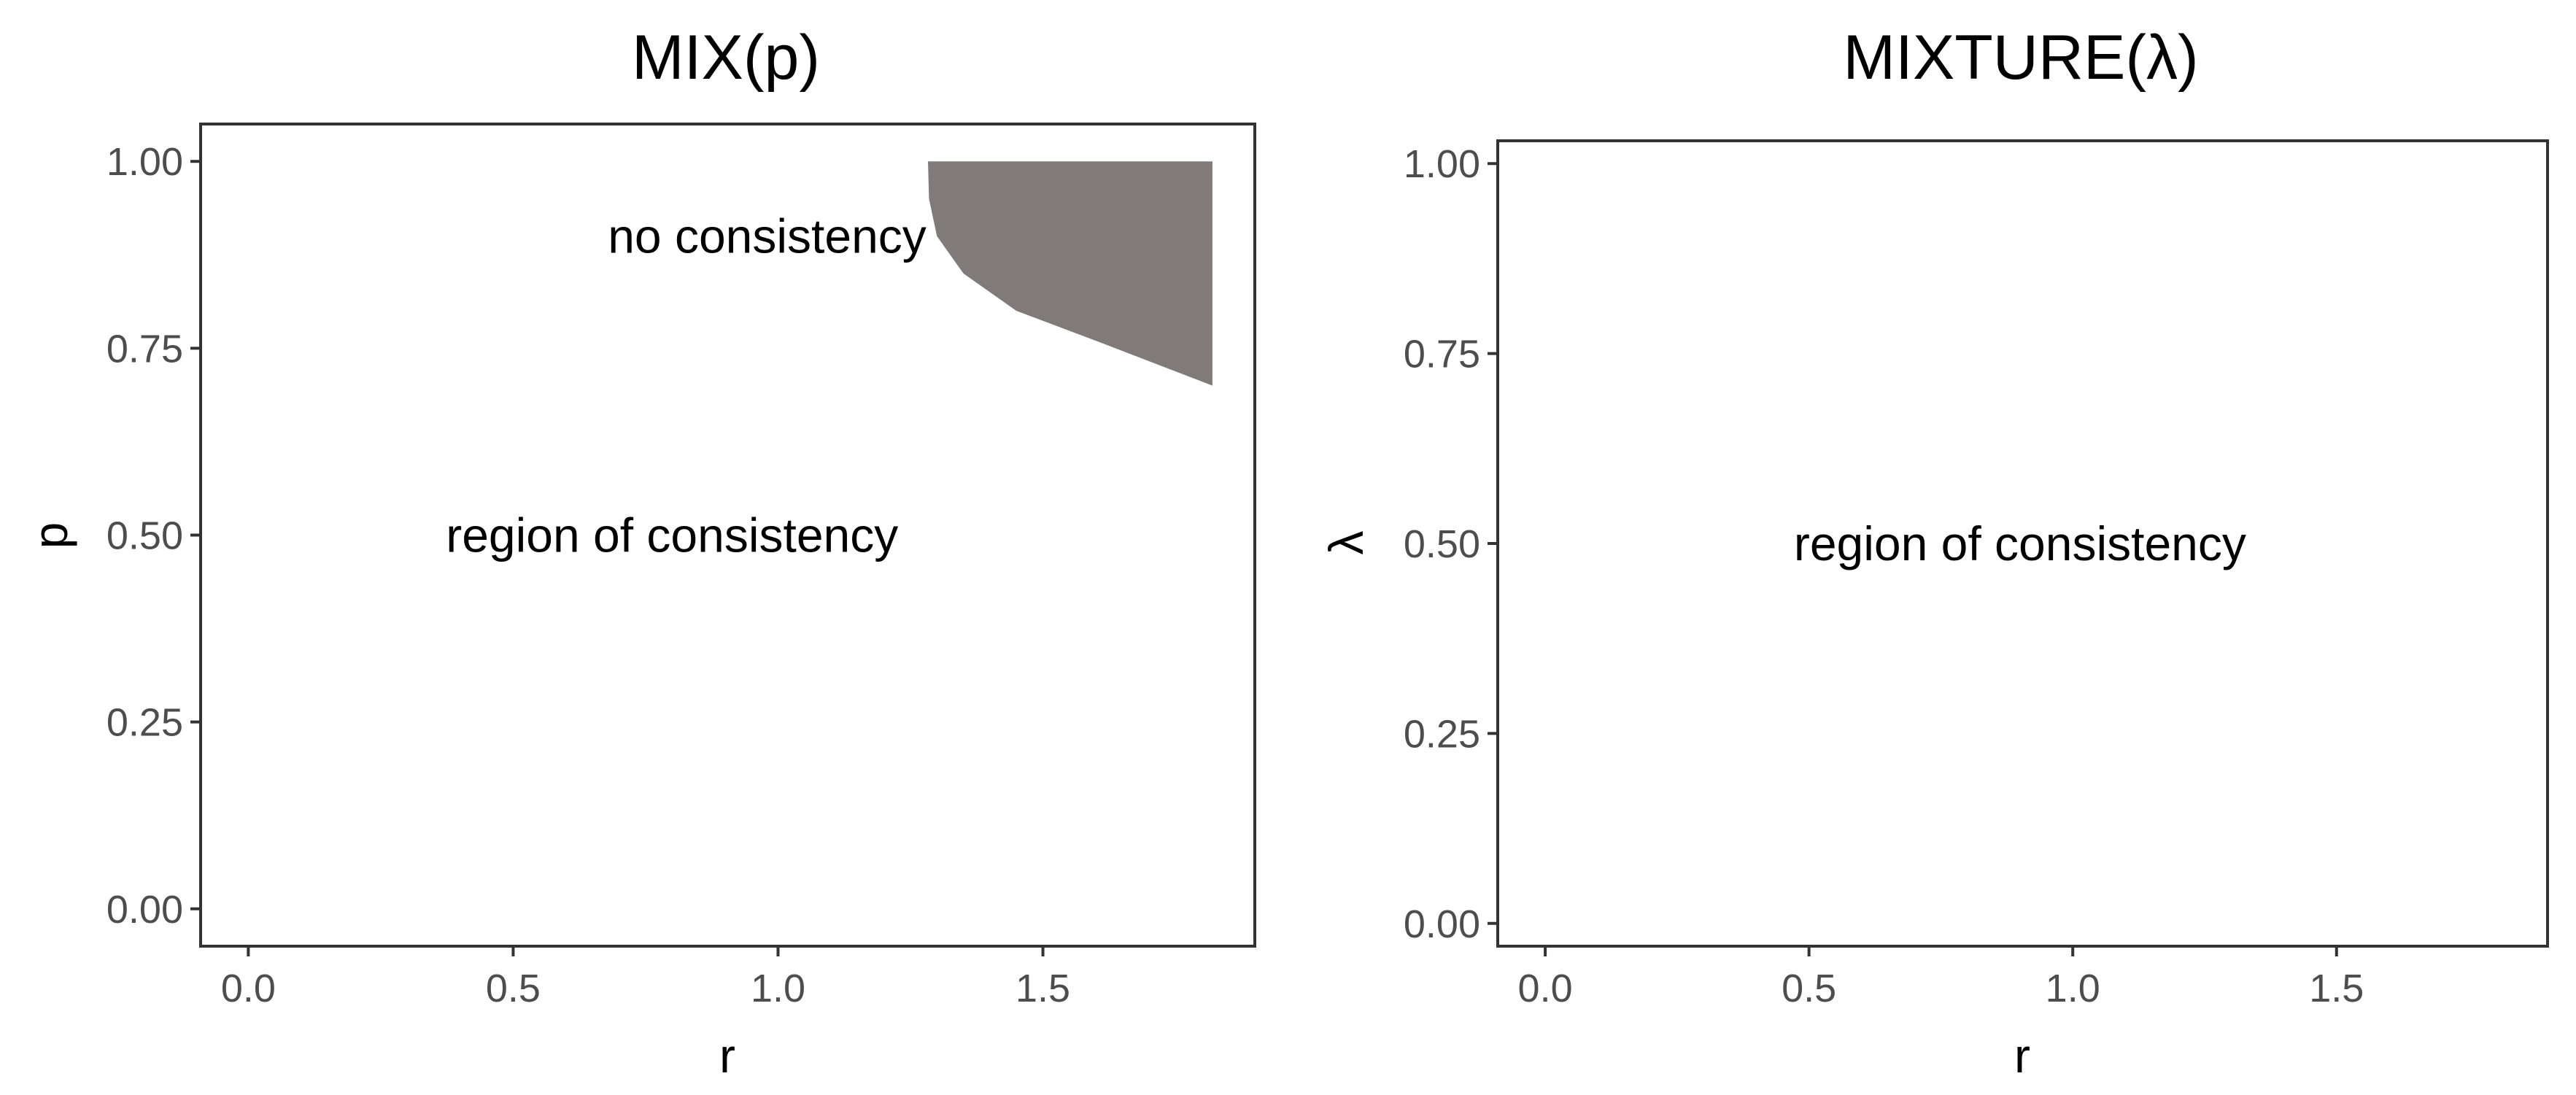 Image resolution: width=2576 pixels, height=1095 pixels. I want to click on plot-marks: no consistency region of consistency, so click(829, 361).